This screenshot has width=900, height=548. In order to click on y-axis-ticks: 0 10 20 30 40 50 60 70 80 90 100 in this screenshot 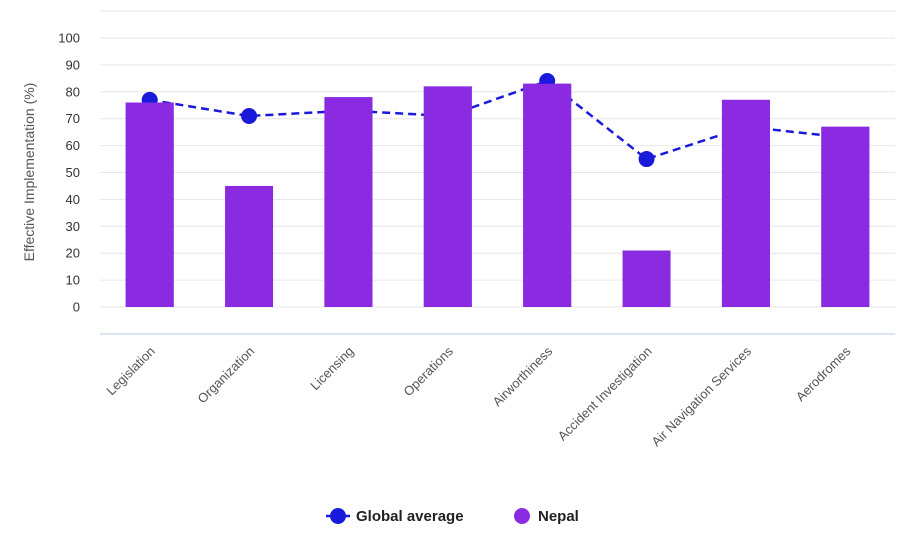, I will do `click(69, 173)`.